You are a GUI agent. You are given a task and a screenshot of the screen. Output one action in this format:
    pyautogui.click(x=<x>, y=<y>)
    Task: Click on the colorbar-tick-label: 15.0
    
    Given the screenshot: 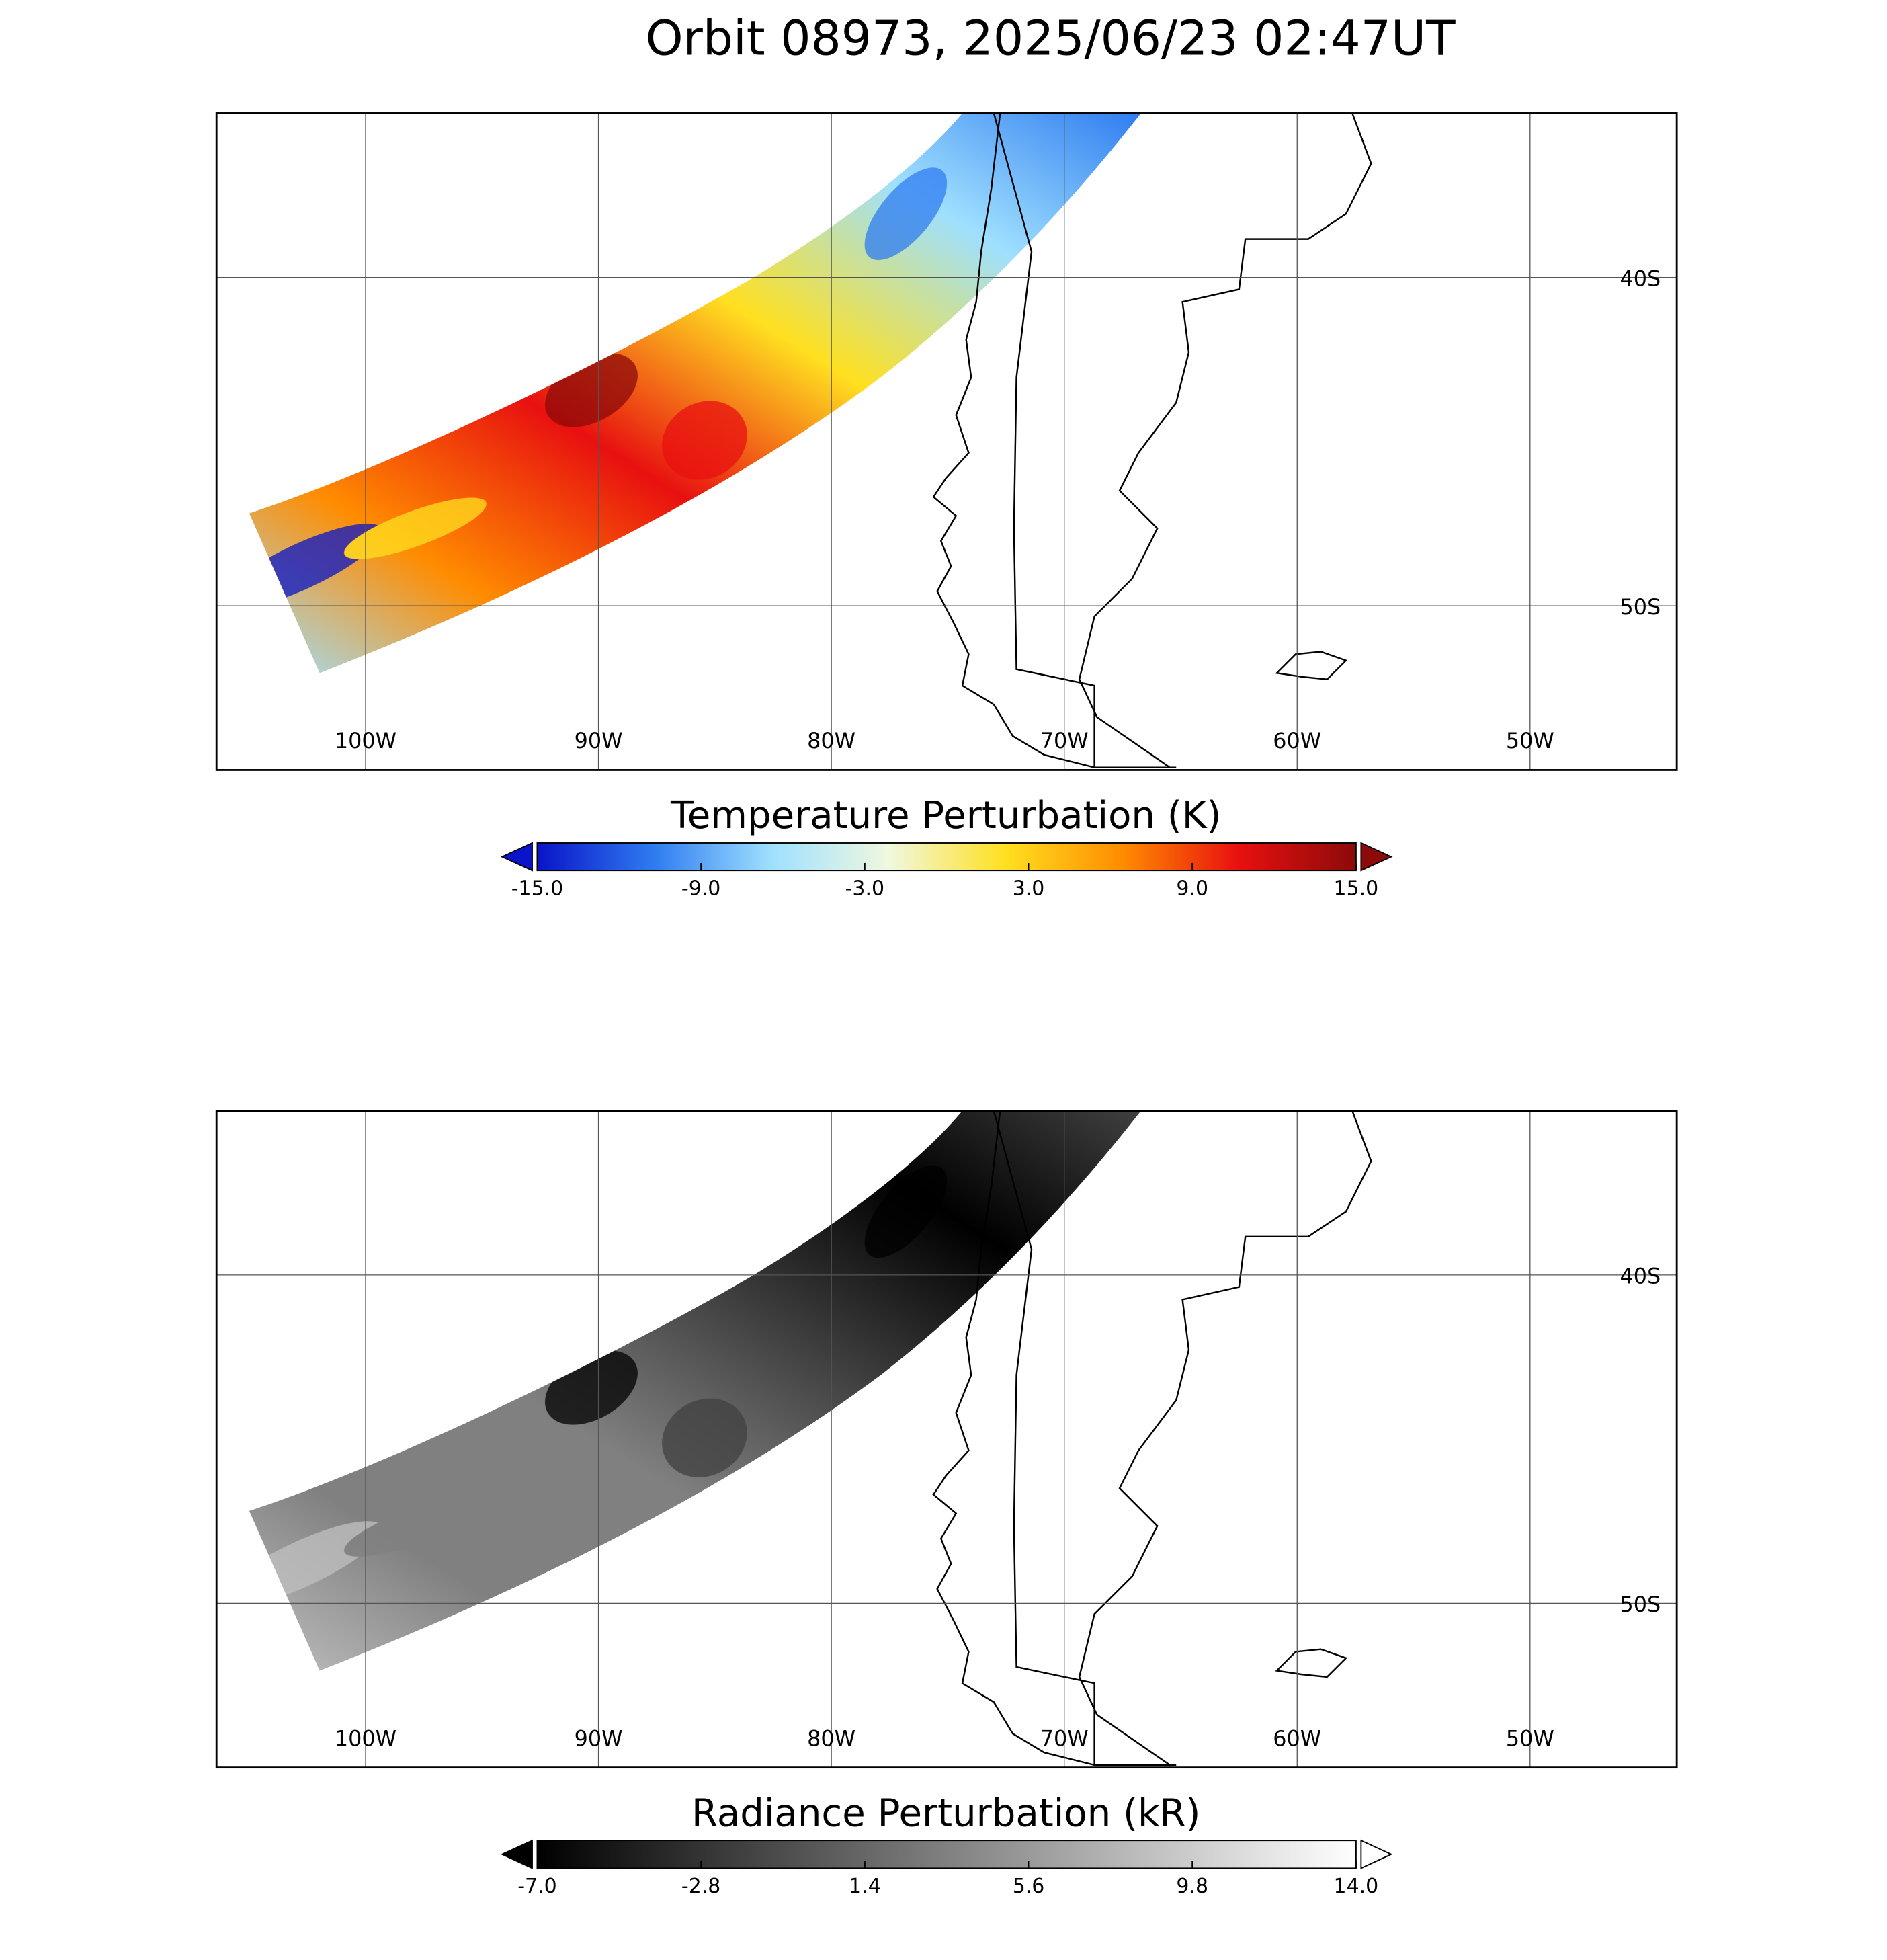 What is the action you would take?
    pyautogui.click(x=1357, y=889)
    